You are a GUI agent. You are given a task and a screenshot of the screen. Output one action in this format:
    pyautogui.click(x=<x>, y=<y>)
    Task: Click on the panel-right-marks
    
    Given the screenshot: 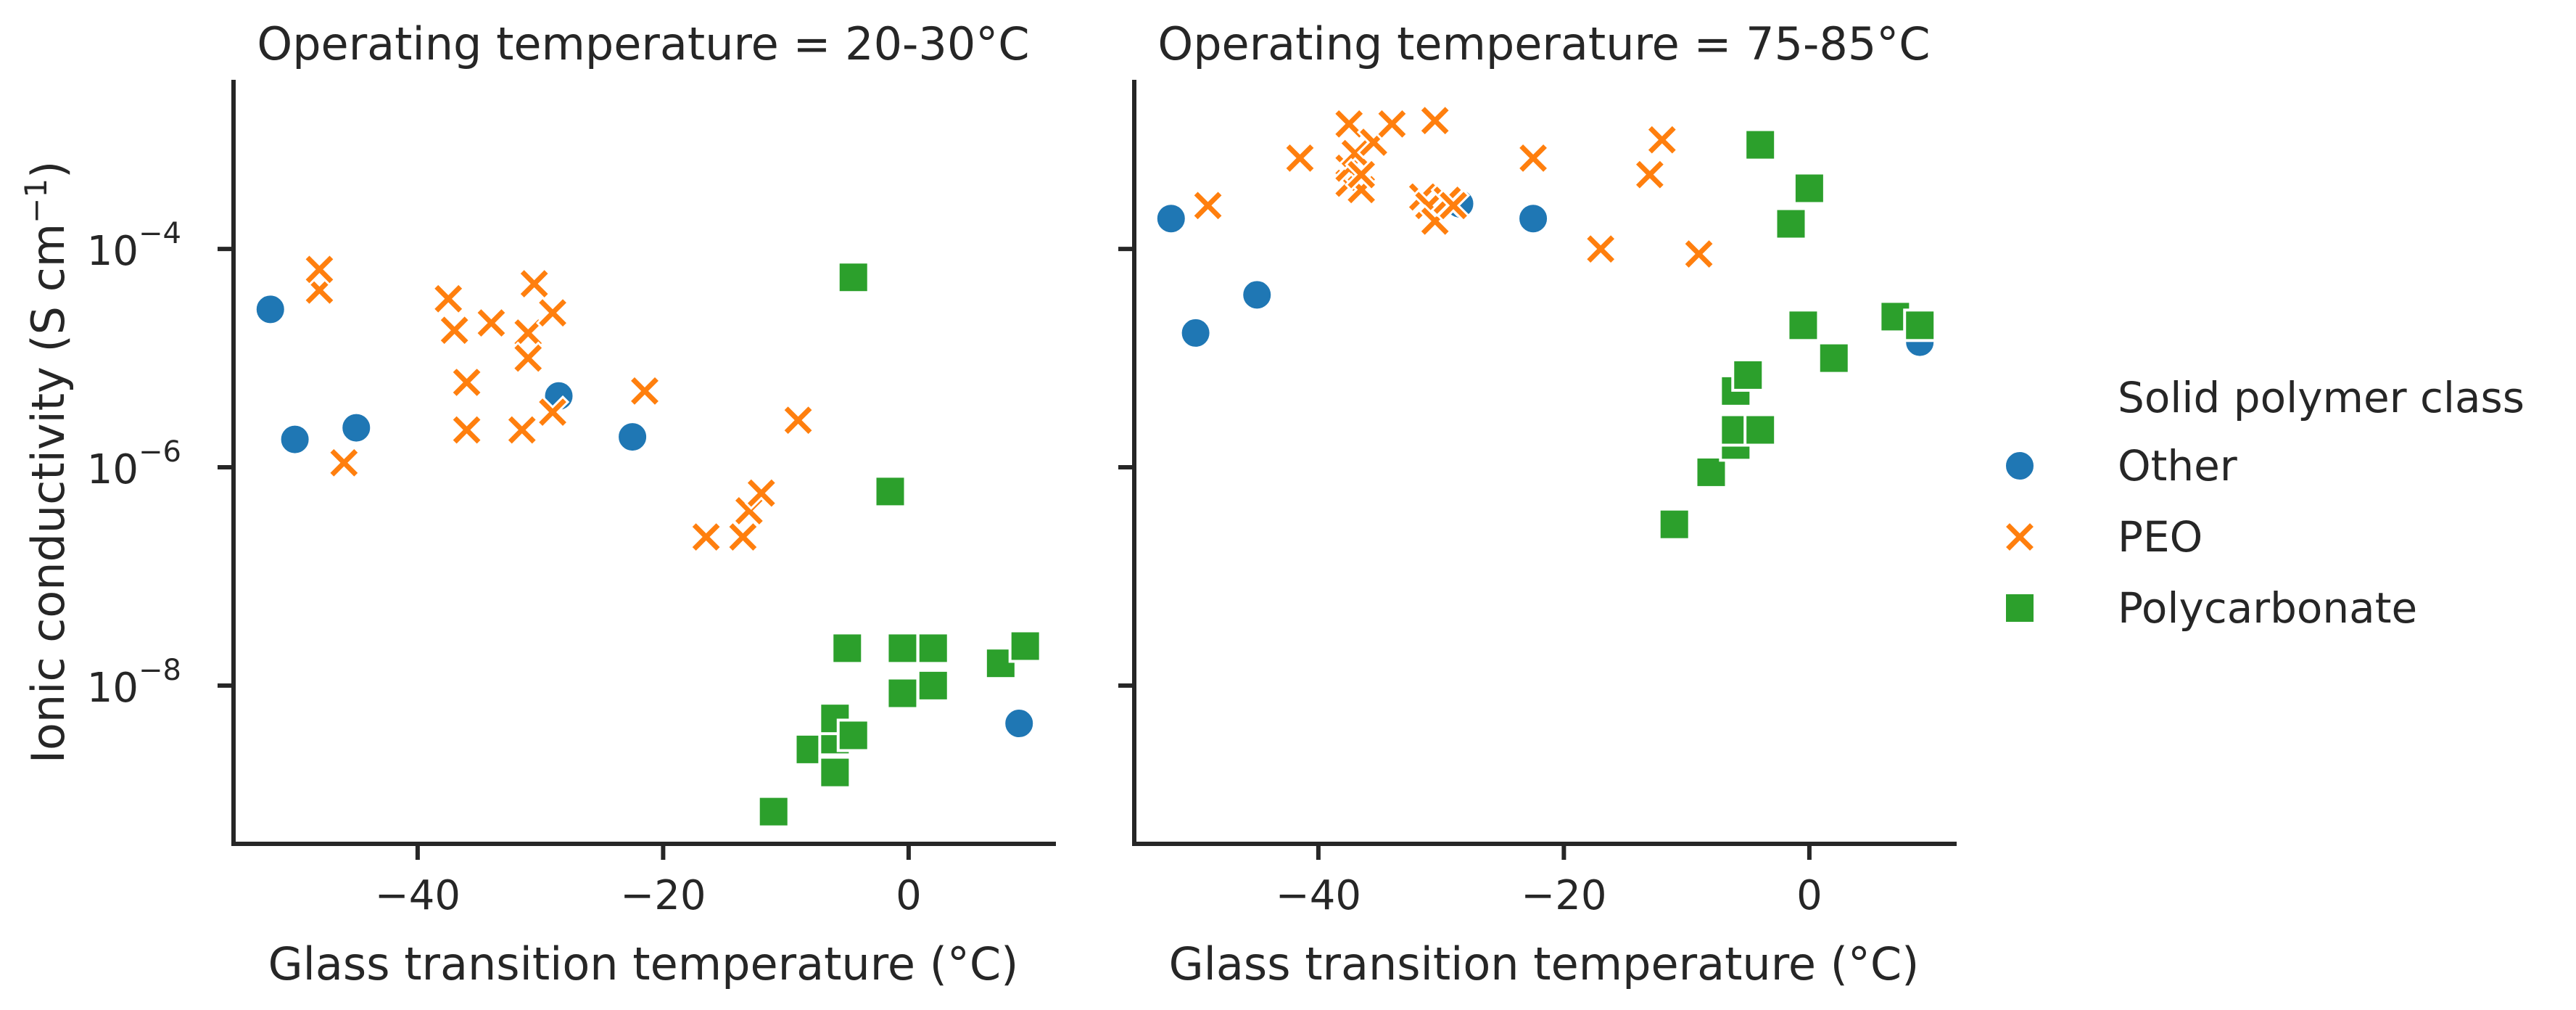 What is the action you would take?
    pyautogui.click(x=1545, y=322)
    